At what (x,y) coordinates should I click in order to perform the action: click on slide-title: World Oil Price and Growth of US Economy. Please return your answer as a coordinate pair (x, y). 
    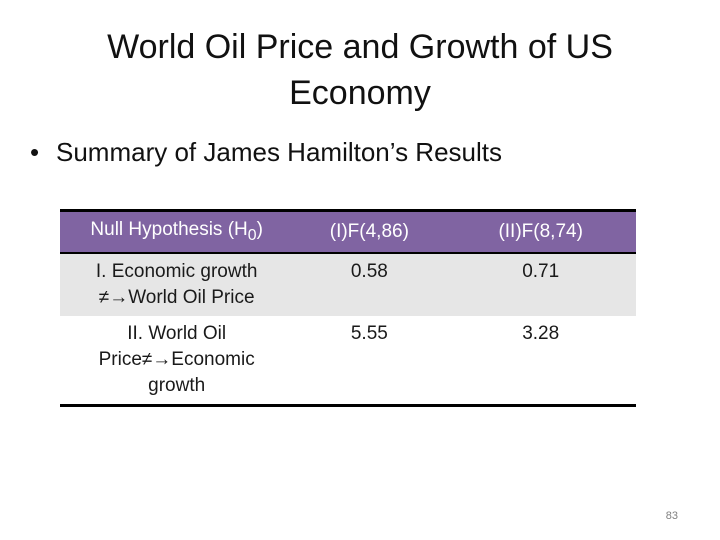
    Looking at the image, I should click on (360, 70).